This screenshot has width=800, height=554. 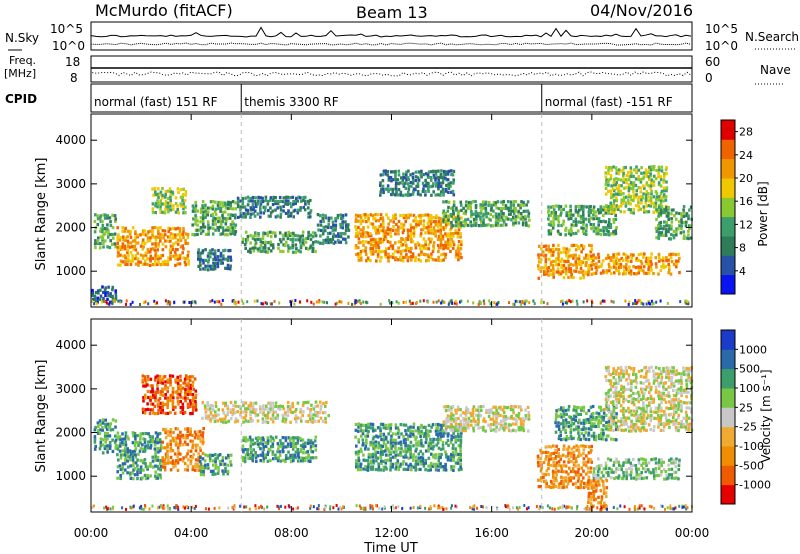 I want to click on nave-label: Nave, so click(x=775, y=70).